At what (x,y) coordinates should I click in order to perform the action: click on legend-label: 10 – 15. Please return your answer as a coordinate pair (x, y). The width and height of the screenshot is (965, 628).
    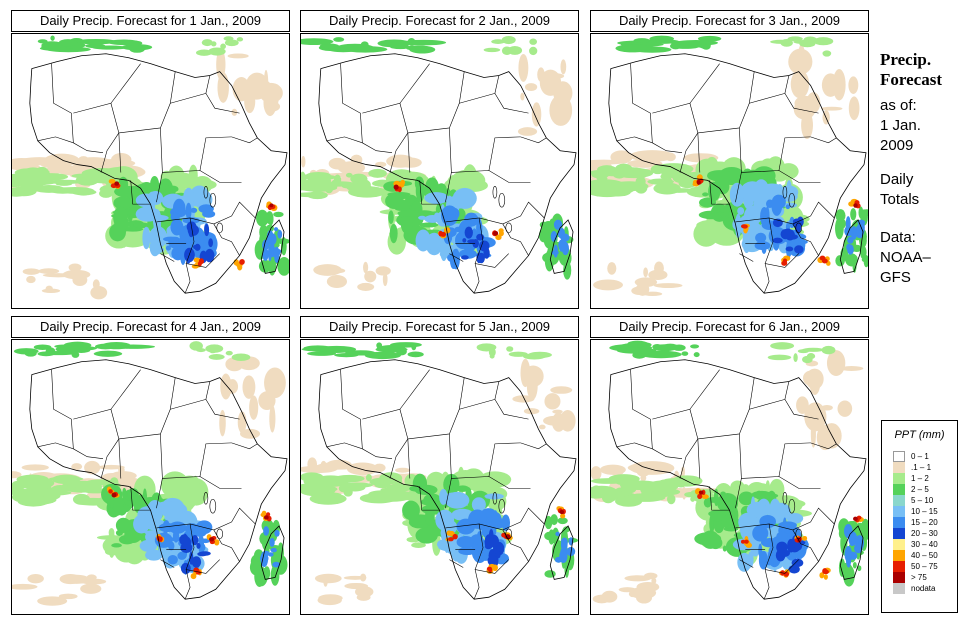
    Looking at the image, I should click on (924, 511).